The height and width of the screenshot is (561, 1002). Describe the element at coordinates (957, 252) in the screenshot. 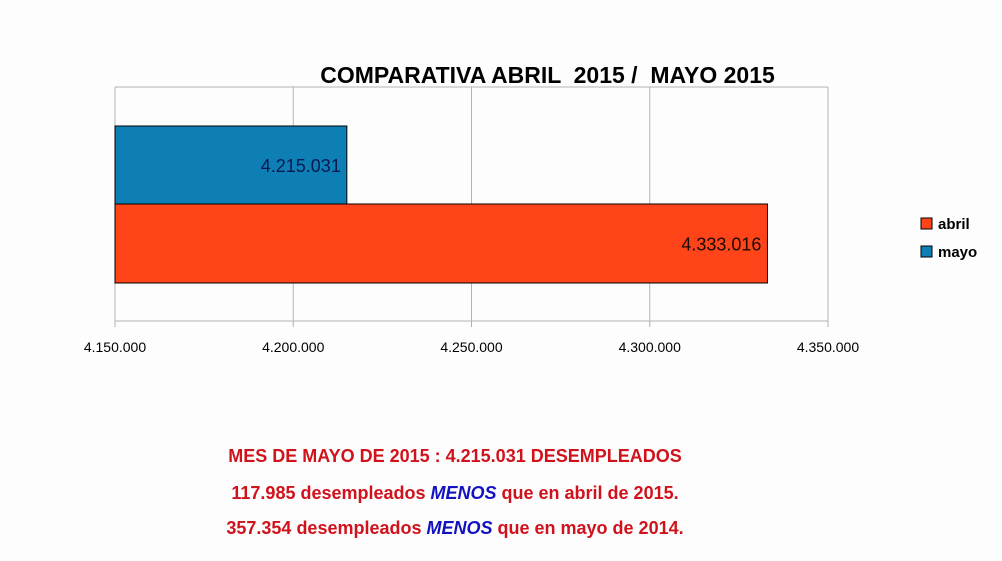

I see `legend-label-mayo: mayo` at that location.